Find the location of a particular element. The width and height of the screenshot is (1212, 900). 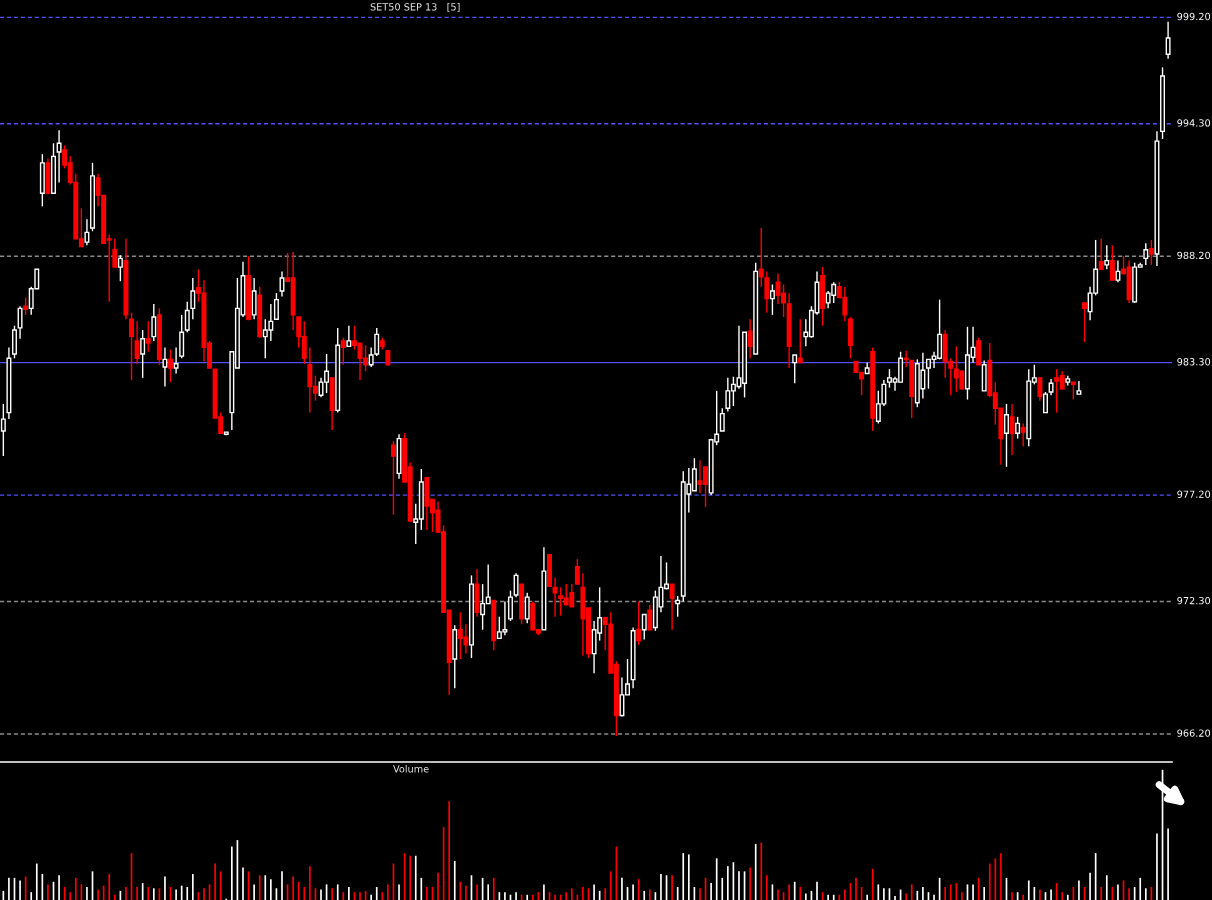

chart-title: Volume is located at coordinates (411, 769).